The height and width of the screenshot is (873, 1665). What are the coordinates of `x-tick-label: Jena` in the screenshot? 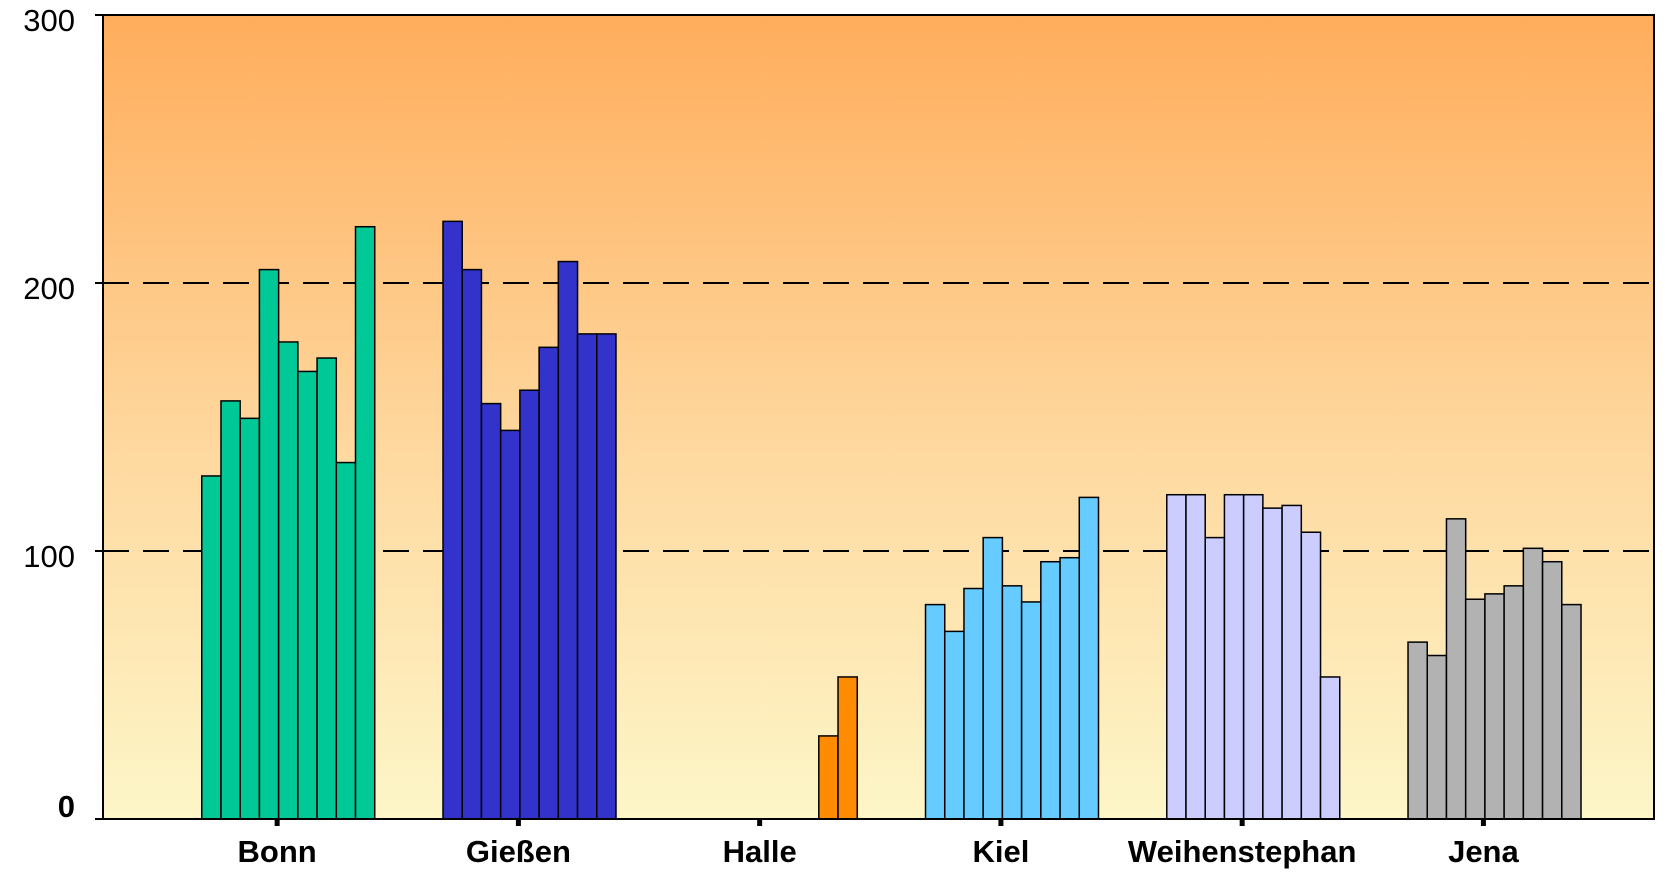 It's located at (1483, 851).